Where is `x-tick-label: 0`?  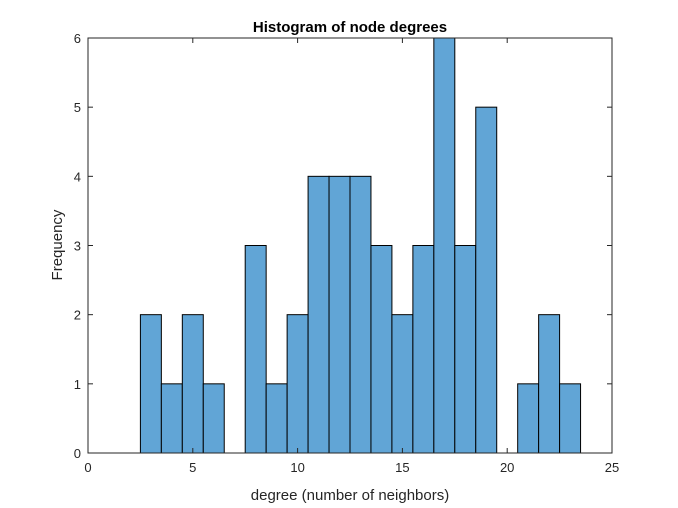 x-tick-label: 0 is located at coordinates (87, 467).